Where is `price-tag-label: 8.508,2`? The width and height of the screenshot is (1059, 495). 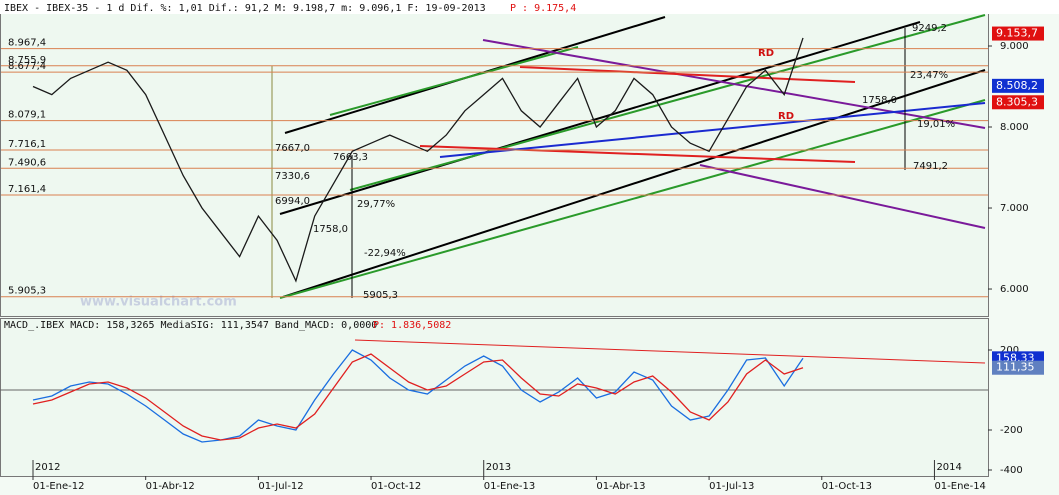 price-tag-label: 8.508,2 is located at coordinates (1017, 85).